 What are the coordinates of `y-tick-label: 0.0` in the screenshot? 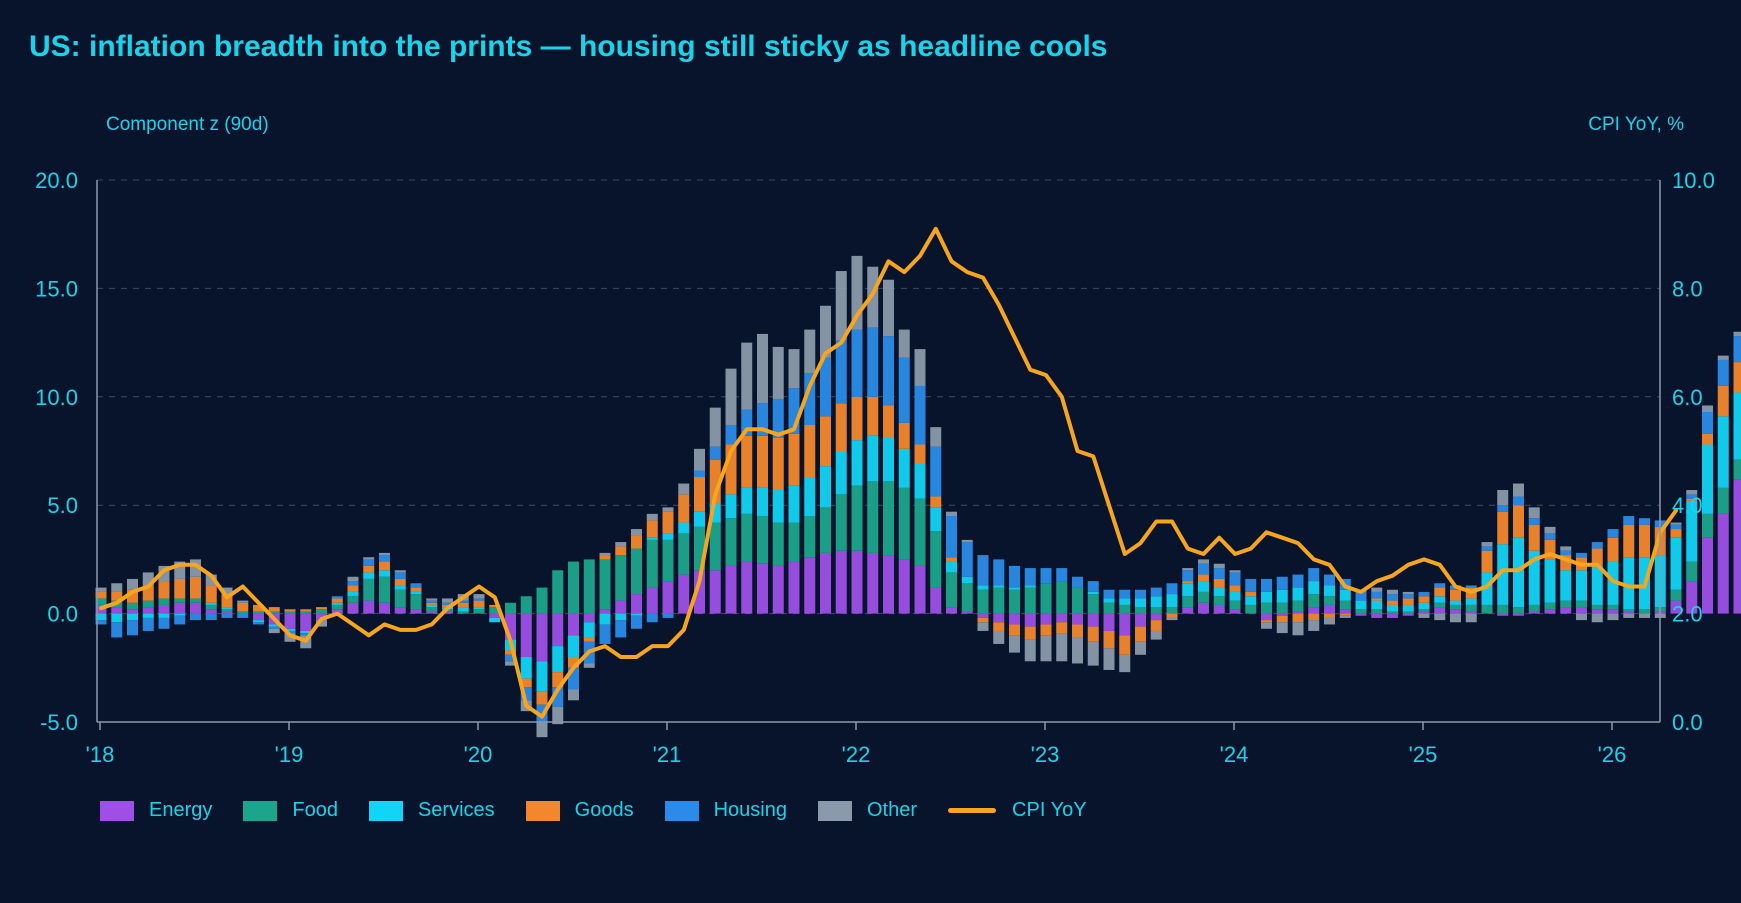 It's located at (62, 614).